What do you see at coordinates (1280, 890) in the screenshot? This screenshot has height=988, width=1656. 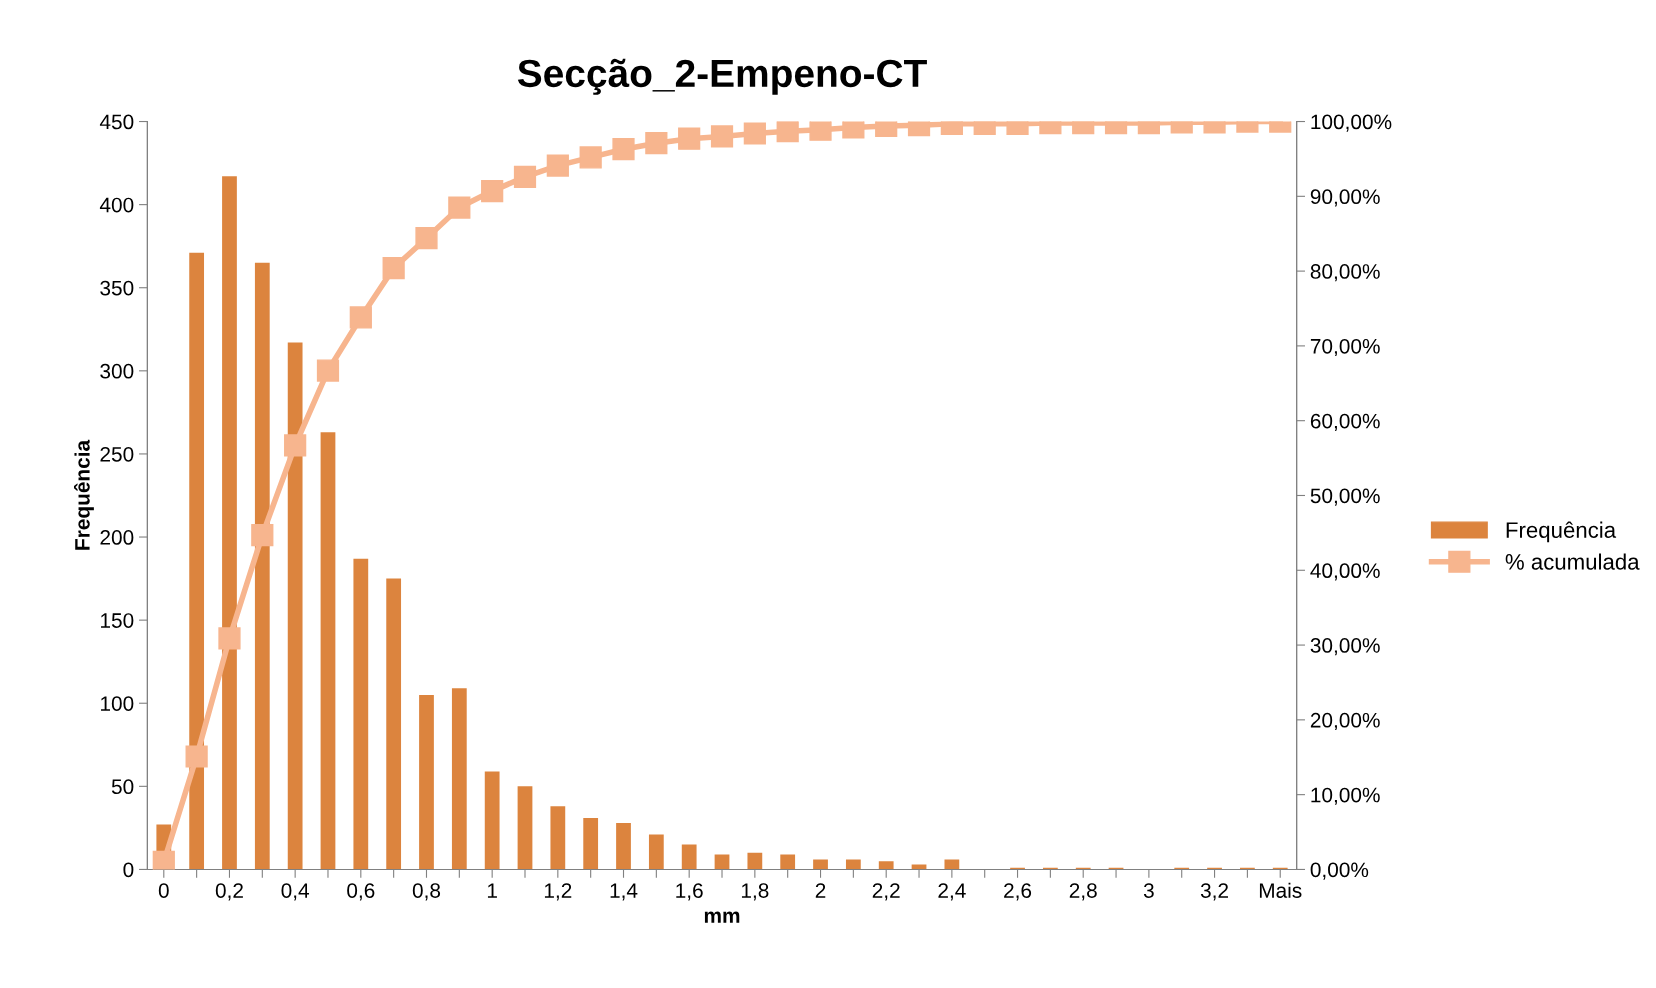 I see `x-tick-label: Mais` at bounding box center [1280, 890].